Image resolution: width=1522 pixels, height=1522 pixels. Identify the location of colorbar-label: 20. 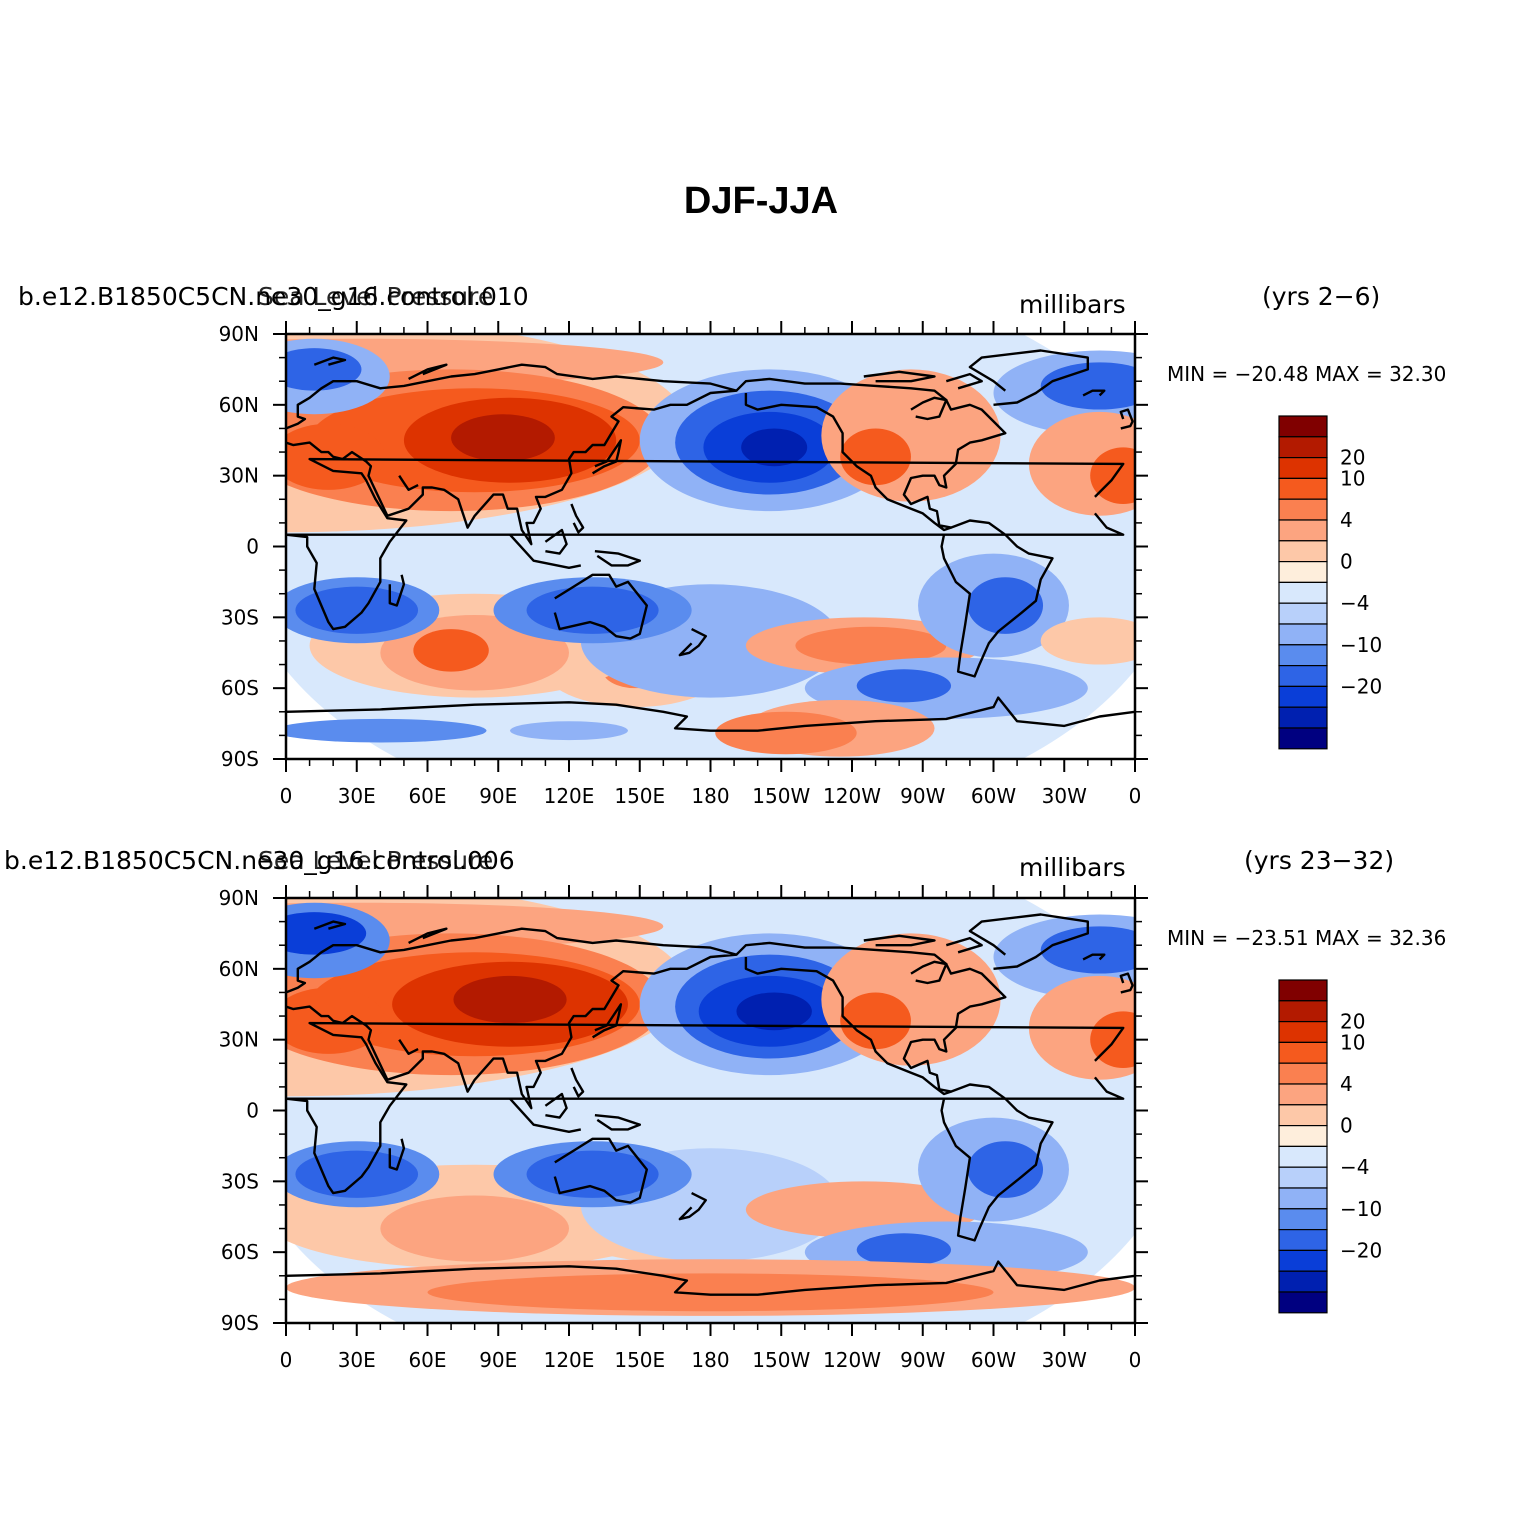
(1352, 458).